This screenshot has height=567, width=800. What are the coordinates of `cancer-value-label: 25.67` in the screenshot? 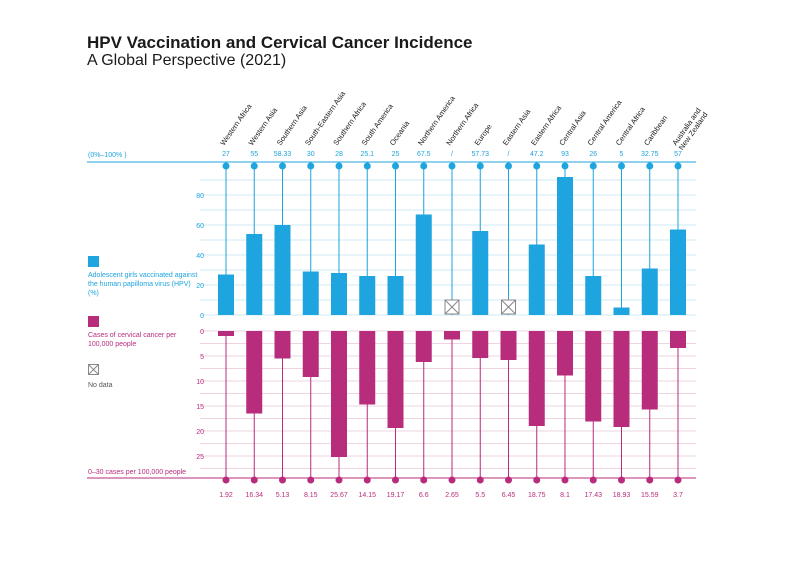 It's located at (339, 495).